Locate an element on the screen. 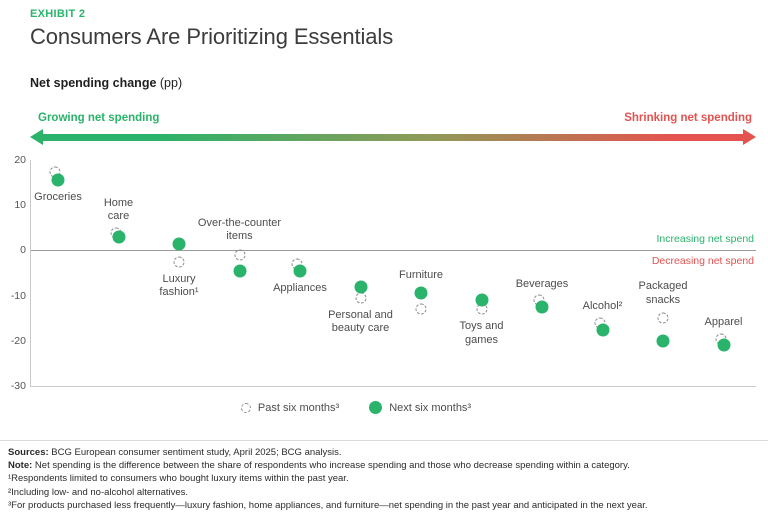  axis-title: Net spending change (pp) is located at coordinates (106, 83).